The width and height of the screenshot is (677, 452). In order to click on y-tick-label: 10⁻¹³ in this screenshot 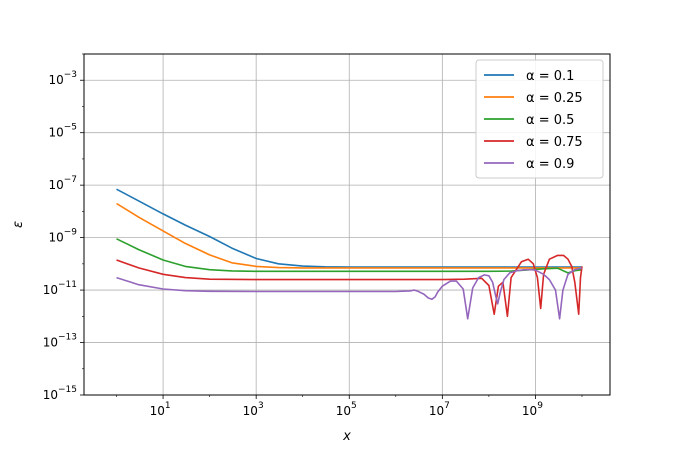, I will do `click(60, 341)`.